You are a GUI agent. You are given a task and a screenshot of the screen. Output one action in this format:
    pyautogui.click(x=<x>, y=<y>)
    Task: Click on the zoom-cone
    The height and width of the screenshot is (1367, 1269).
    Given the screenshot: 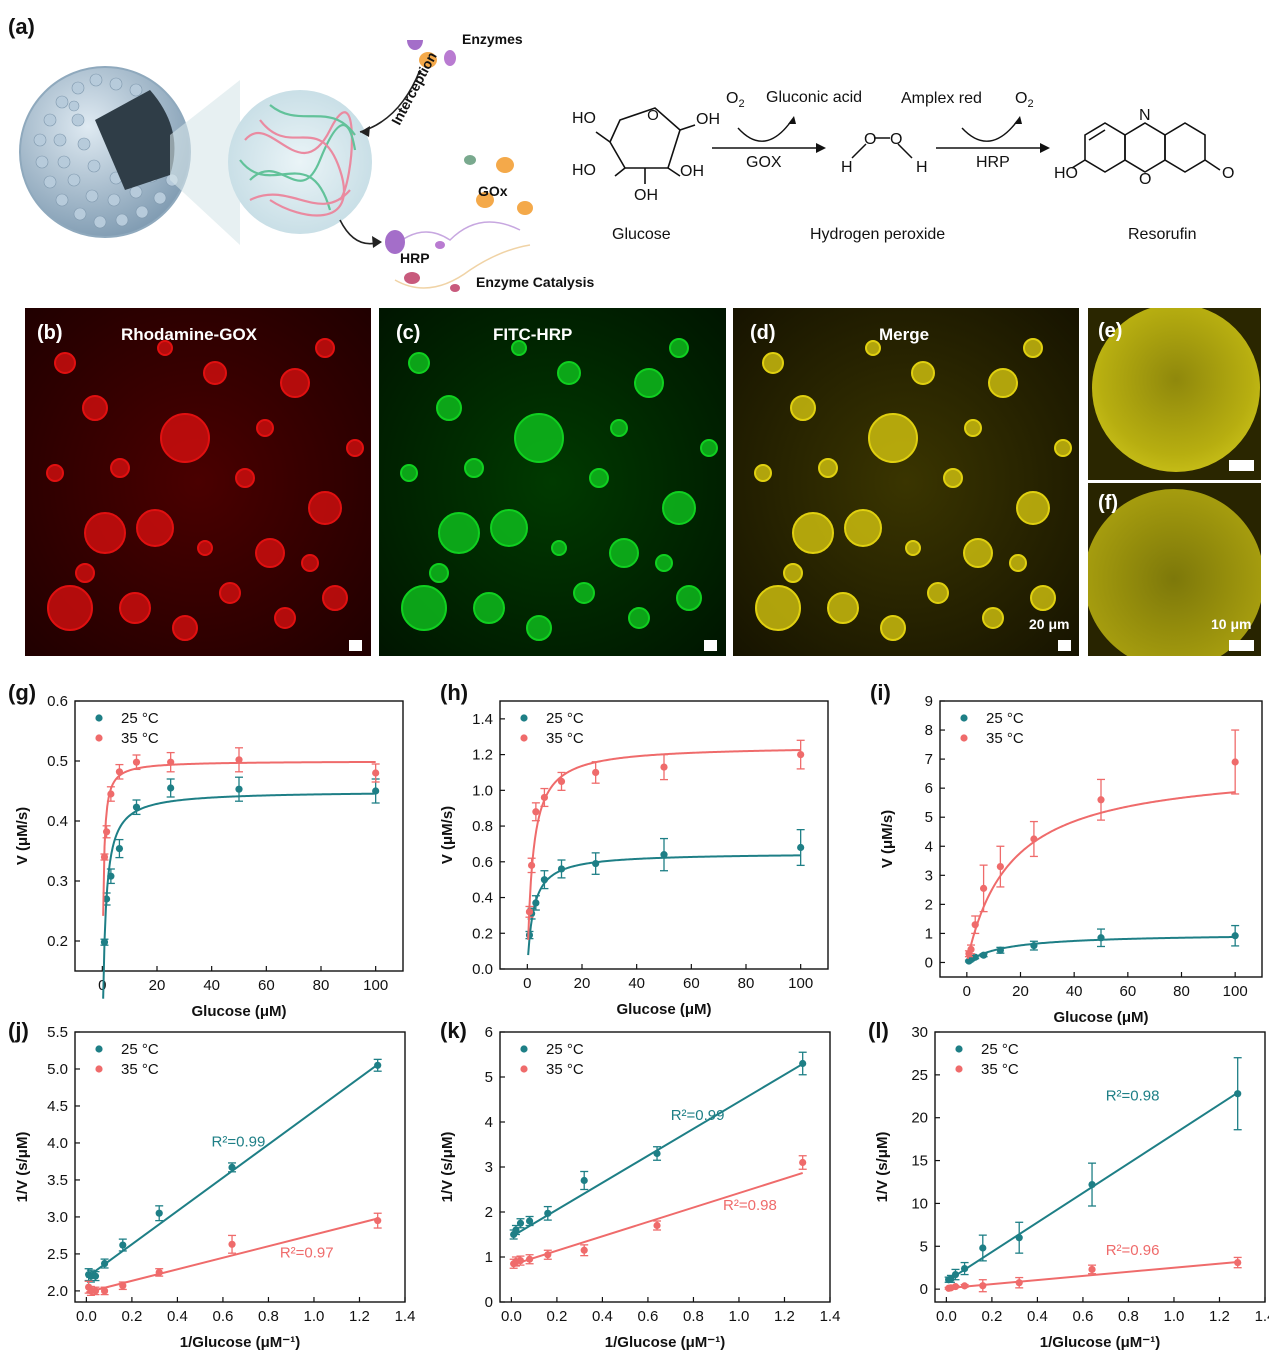 What is the action you would take?
    pyautogui.click(x=205, y=162)
    